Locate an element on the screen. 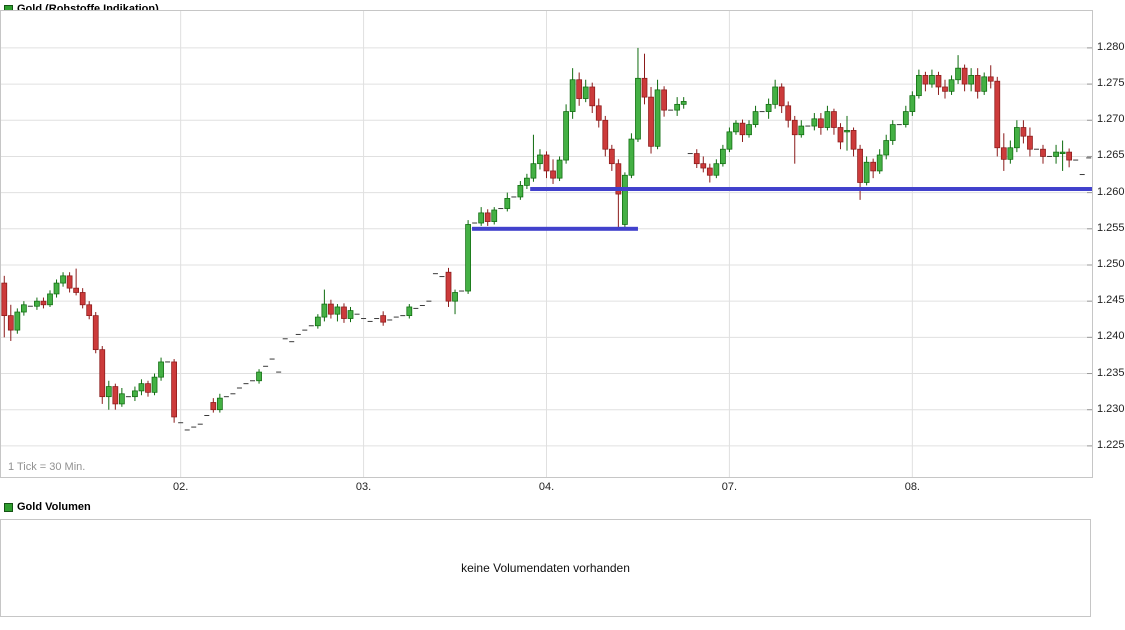  y-axis-label: 1.275 is located at coordinates (1111, 83).